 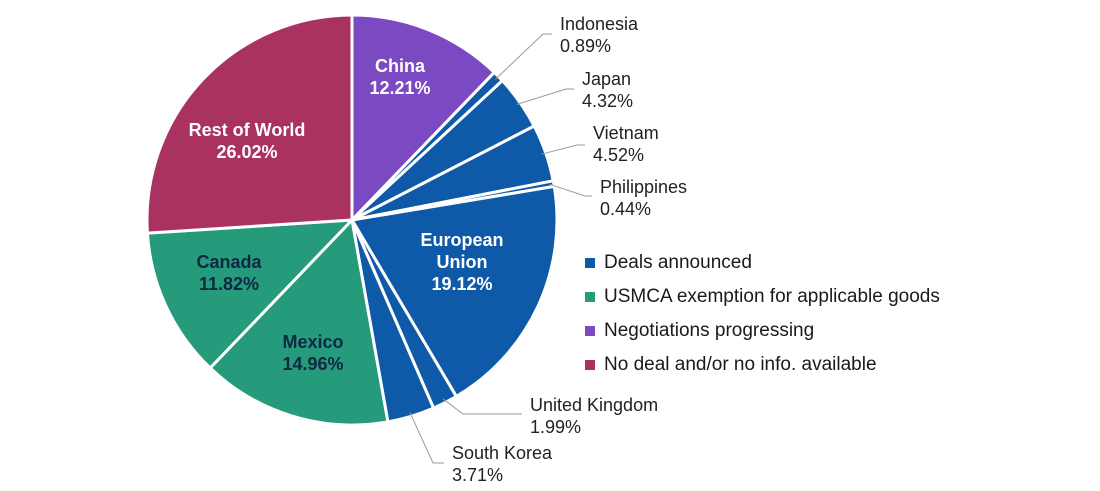 I want to click on slice-label-rest-of-world: Rest of World 26.02%, so click(x=247, y=141).